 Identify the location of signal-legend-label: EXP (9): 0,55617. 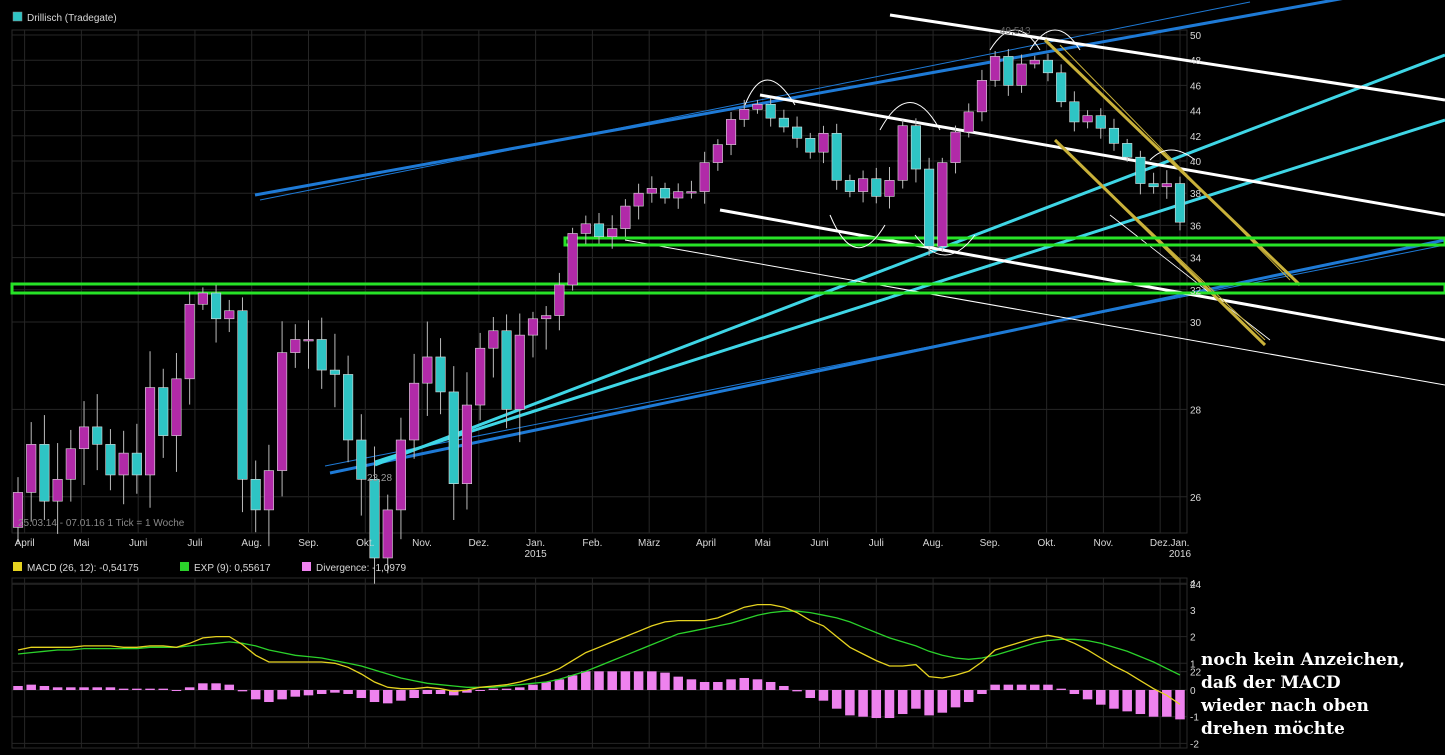
(232, 568).